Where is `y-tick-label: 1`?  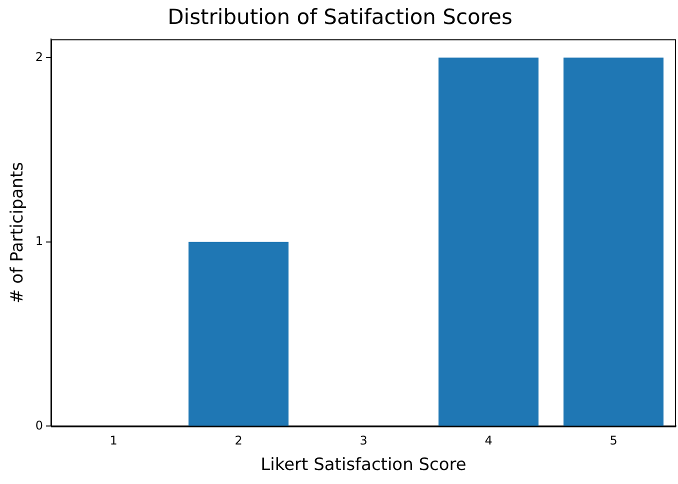 y-tick-label: 1 is located at coordinates (39, 241).